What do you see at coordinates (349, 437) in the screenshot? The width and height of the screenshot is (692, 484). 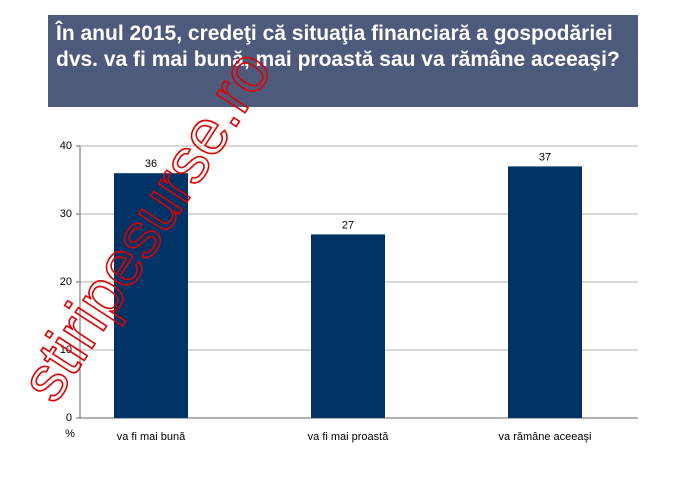 I see `x-tick-label: va fi mai proastă` at bounding box center [349, 437].